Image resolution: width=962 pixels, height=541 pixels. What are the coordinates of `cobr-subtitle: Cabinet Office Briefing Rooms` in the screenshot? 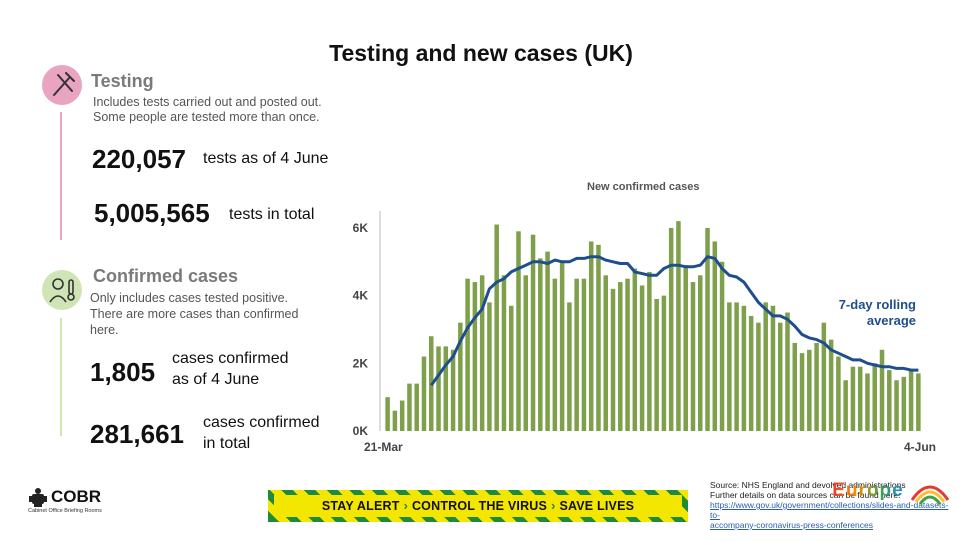 It's located at (65, 511).